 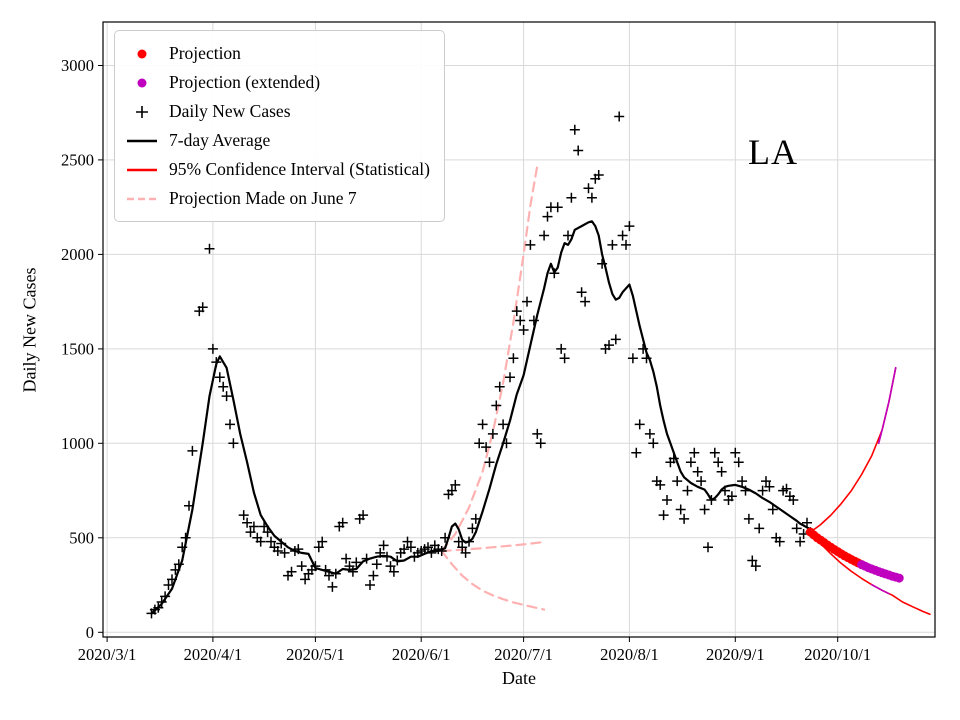 I want to click on legend-item: Projection (extended), so click(x=277, y=82).